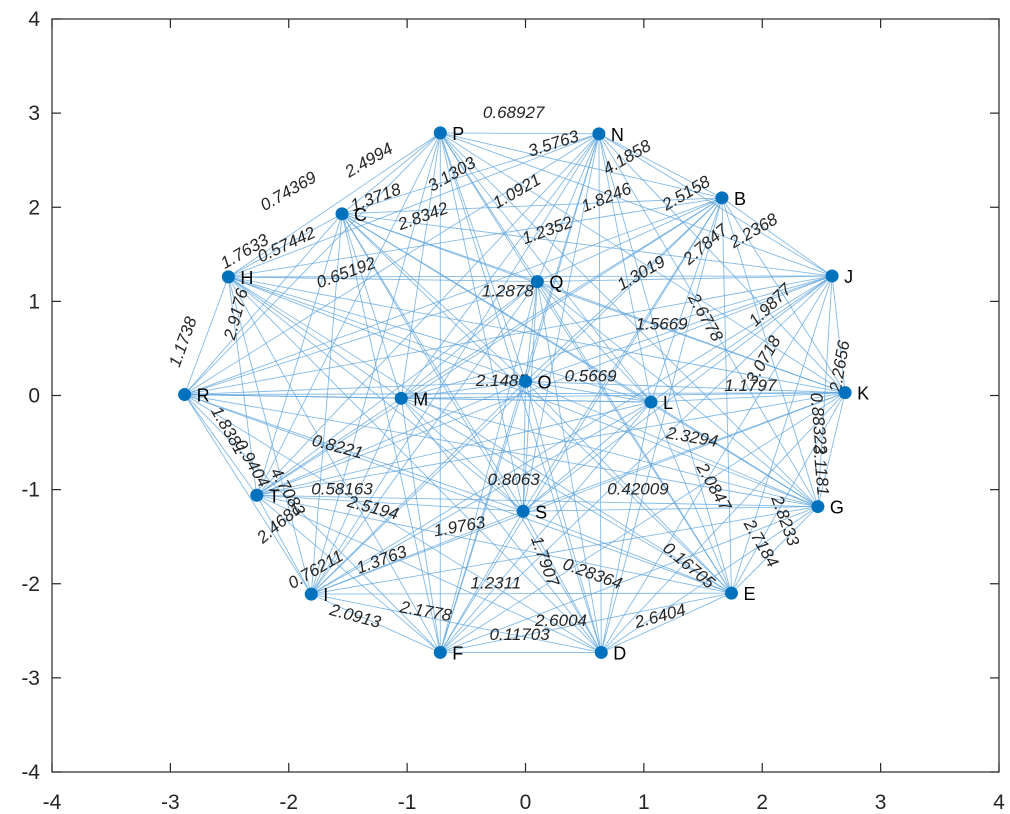 This screenshot has width=1010, height=814. I want to click on edge-J-C, so click(587, 245).